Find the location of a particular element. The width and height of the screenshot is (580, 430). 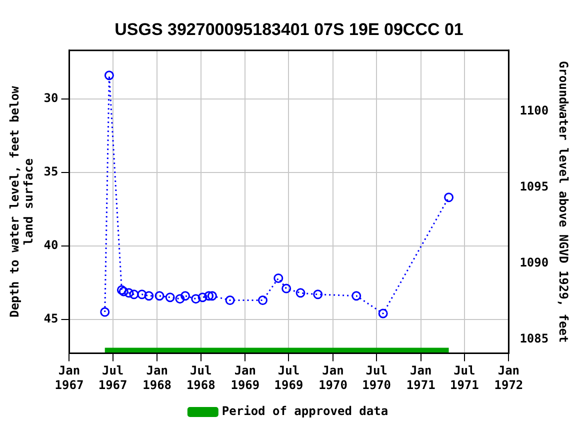

y-tick-label: 45 is located at coordinates (51, 319).